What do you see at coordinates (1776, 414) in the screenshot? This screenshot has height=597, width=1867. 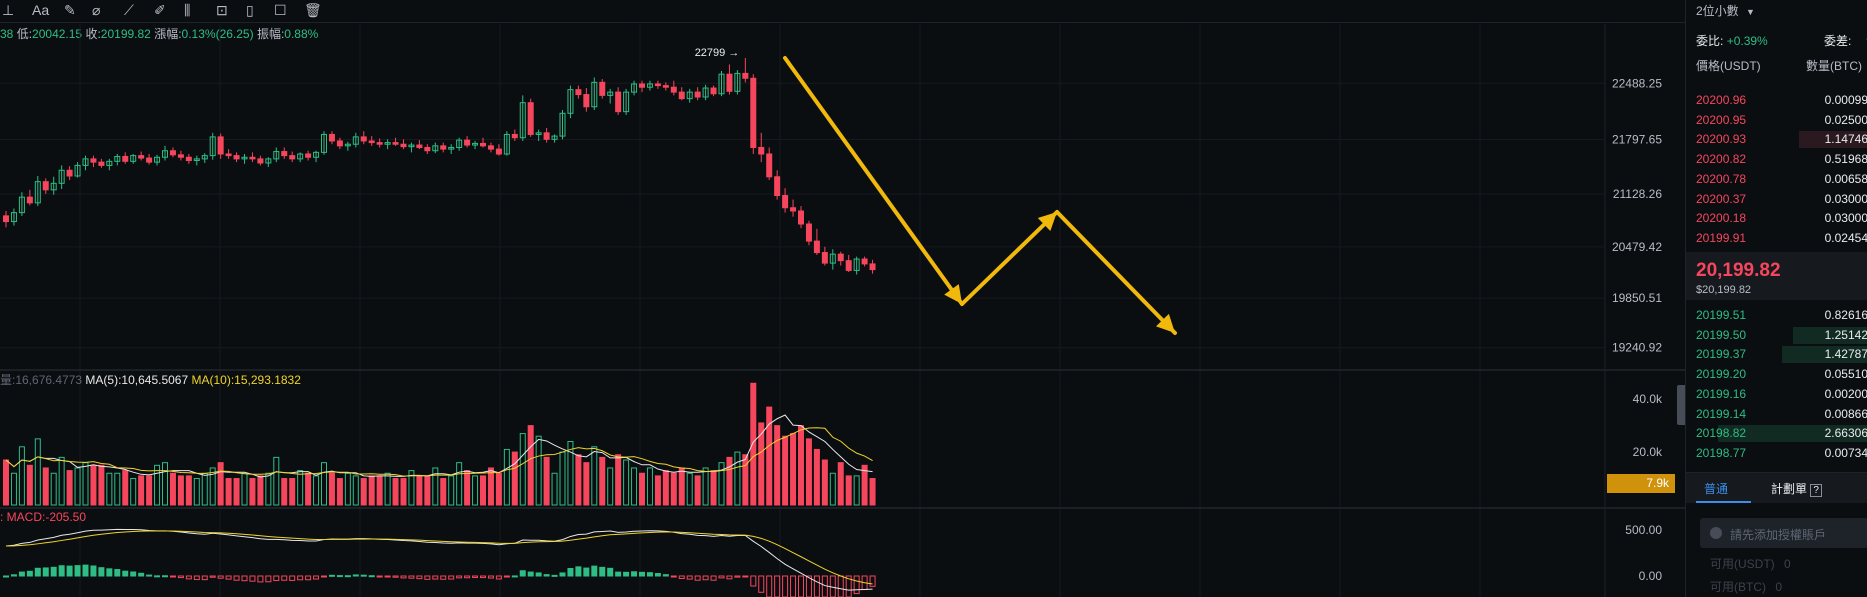 I see `bid-row: 20199.14 0.00866` at bounding box center [1776, 414].